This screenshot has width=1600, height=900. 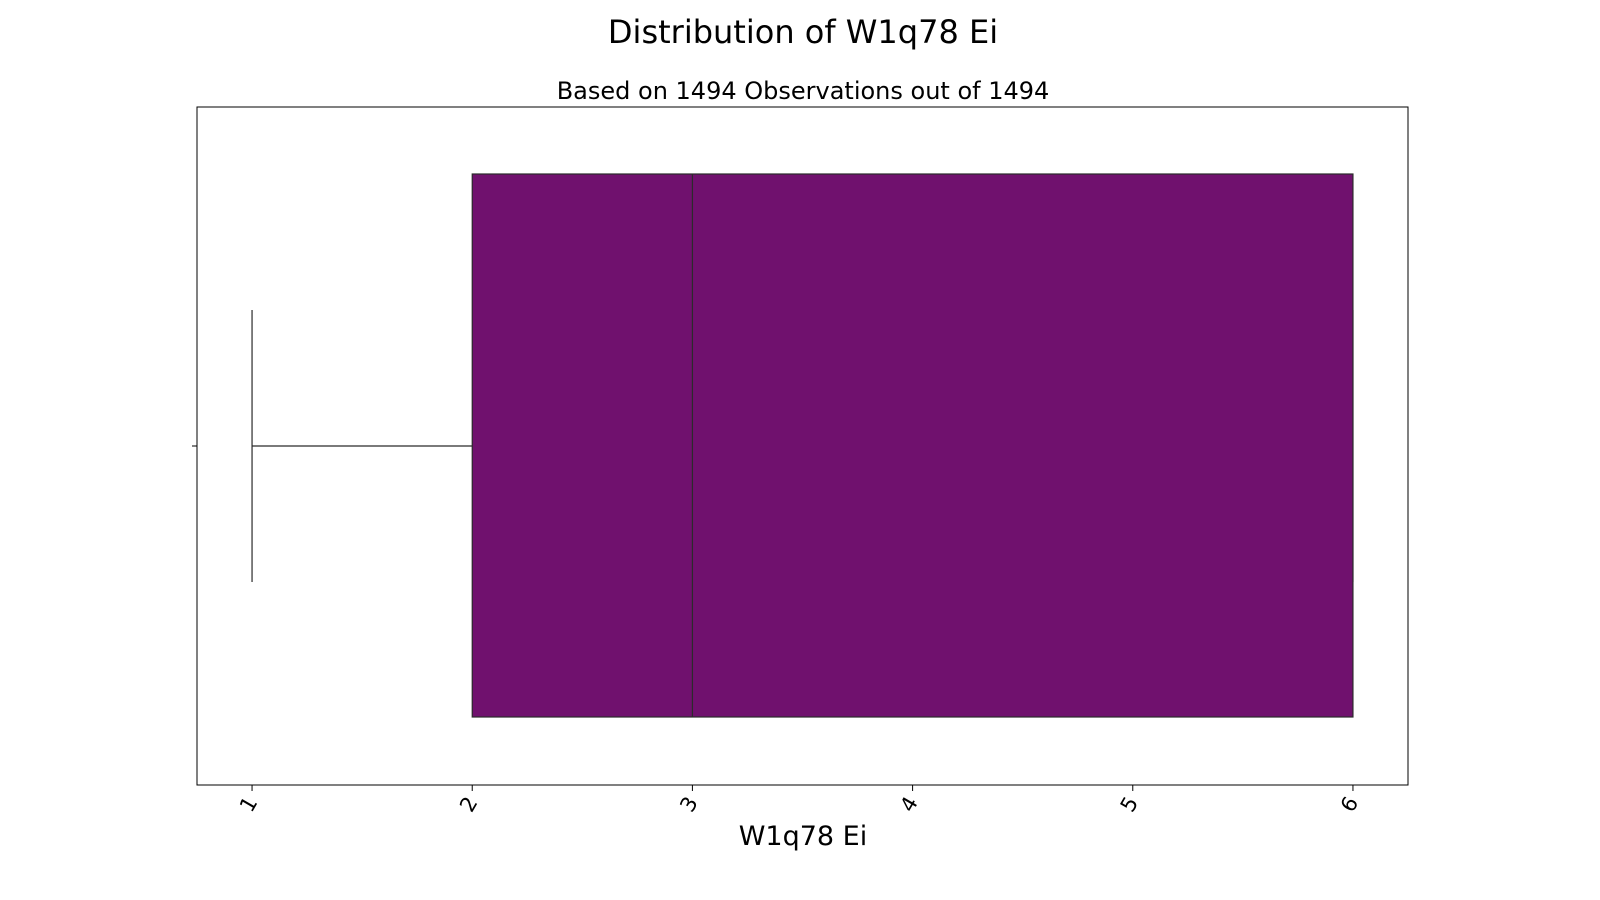 What do you see at coordinates (1129, 805) in the screenshot?
I see `x-tick-label: 5` at bounding box center [1129, 805].